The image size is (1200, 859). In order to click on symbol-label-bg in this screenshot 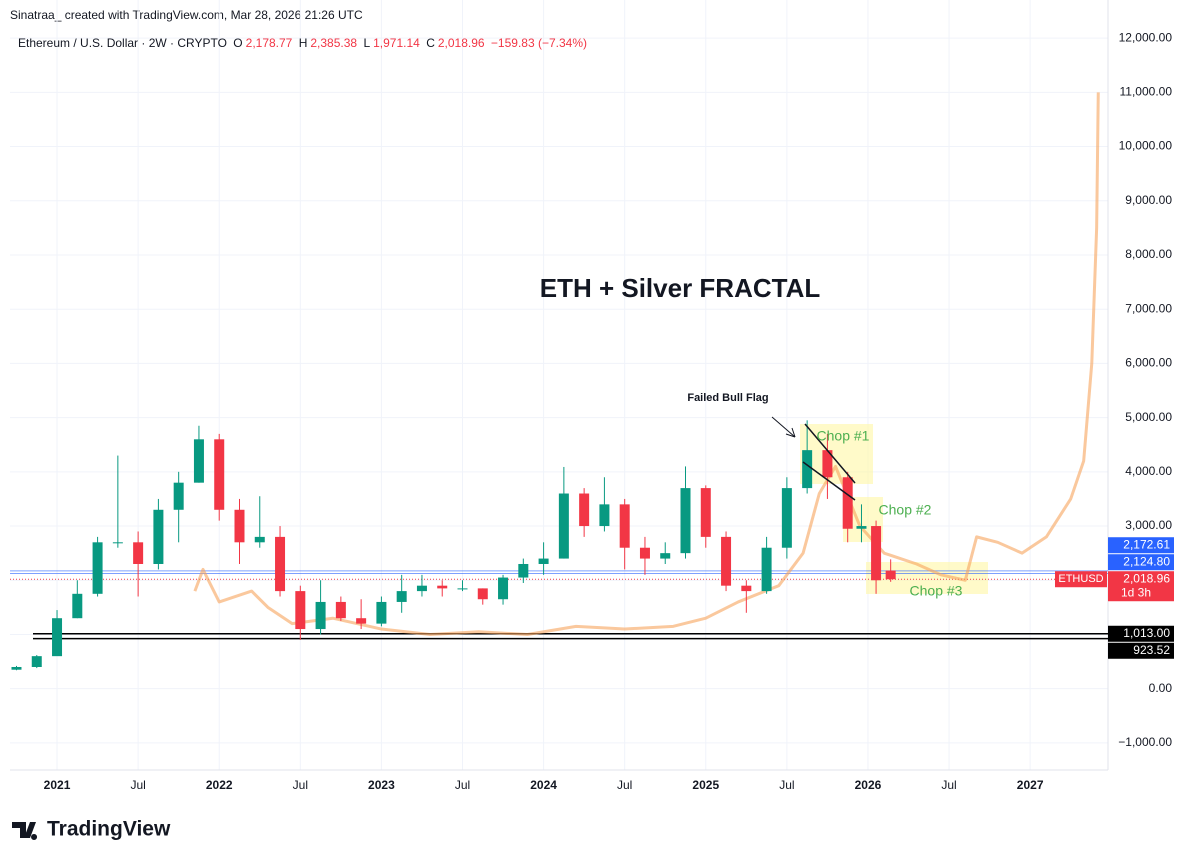, I will do `click(1081, 579)`.